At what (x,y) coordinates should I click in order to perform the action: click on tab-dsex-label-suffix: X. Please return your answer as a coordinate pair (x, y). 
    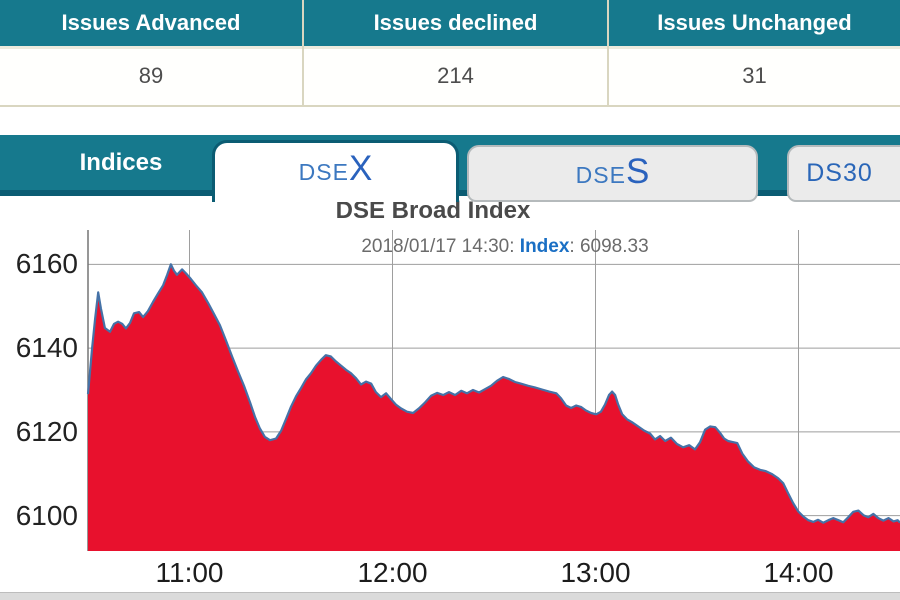
    Looking at the image, I should click on (360, 168).